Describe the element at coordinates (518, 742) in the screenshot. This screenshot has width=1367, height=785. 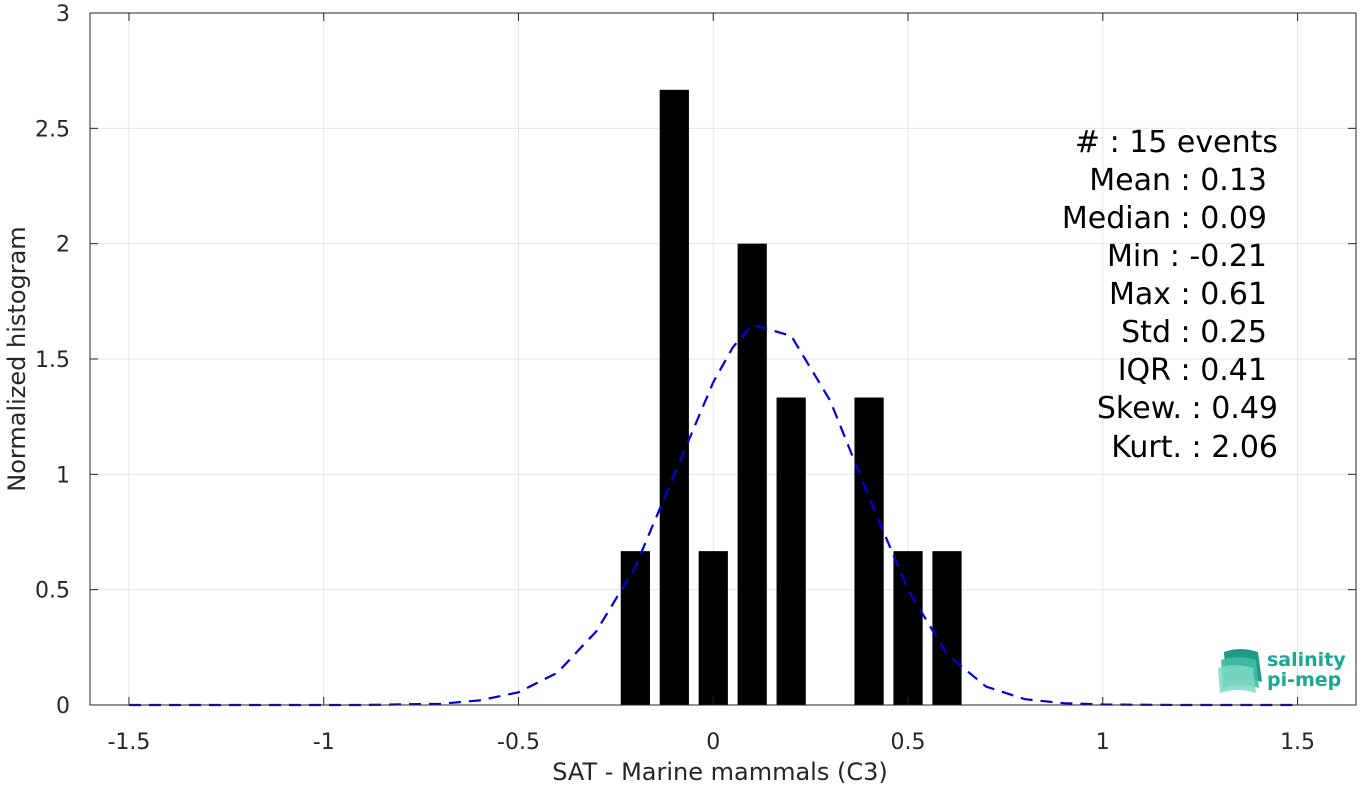
I see `x-tick-label-2: -0.5` at that location.